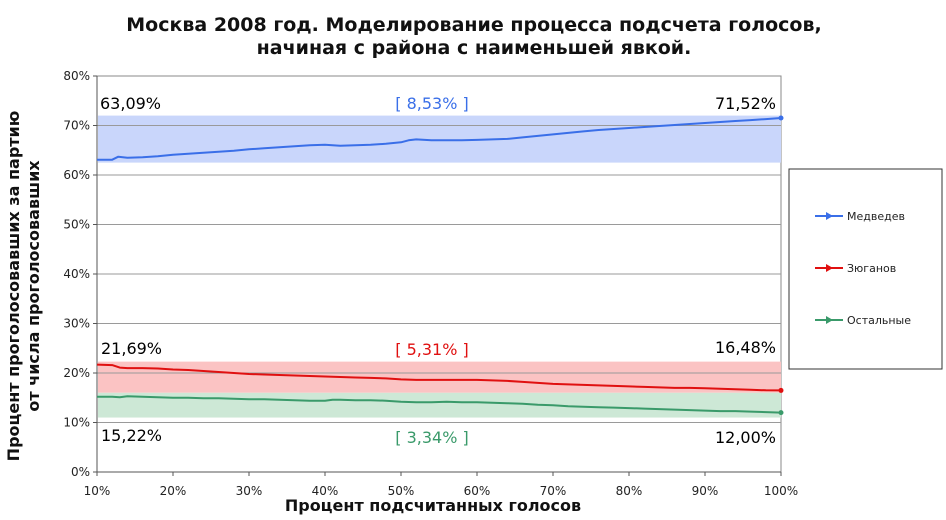 Image resolution: width=946 pixels, height=520 pixels. What do you see at coordinates (130, 103) in the screenshot?
I see `medvedev-start-label: 63,09%` at bounding box center [130, 103].